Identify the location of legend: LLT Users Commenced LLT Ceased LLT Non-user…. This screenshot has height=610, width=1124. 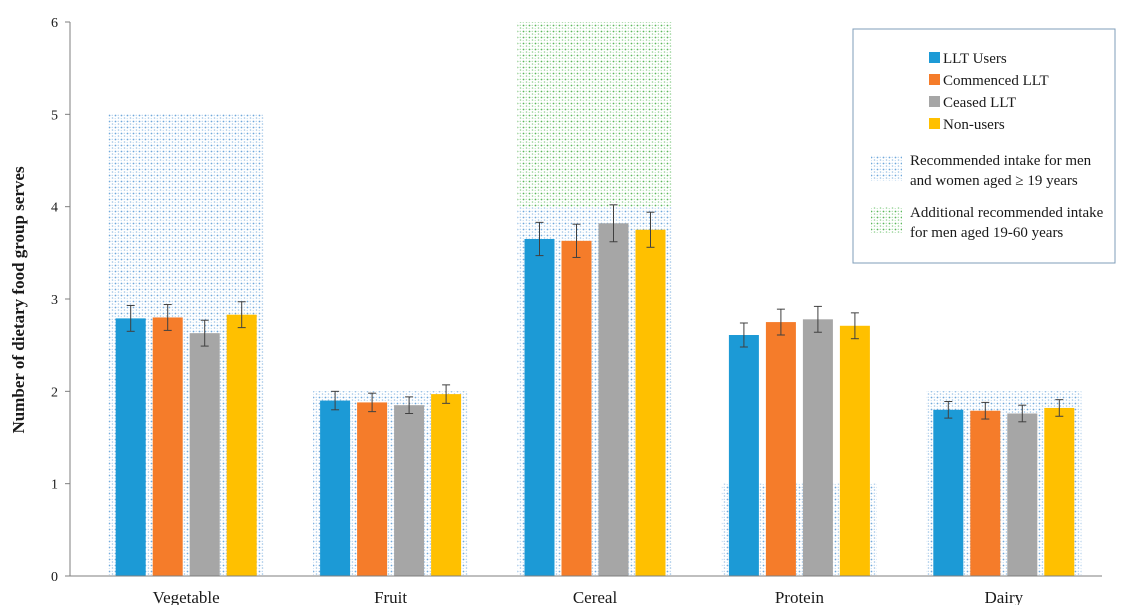
(984, 146).